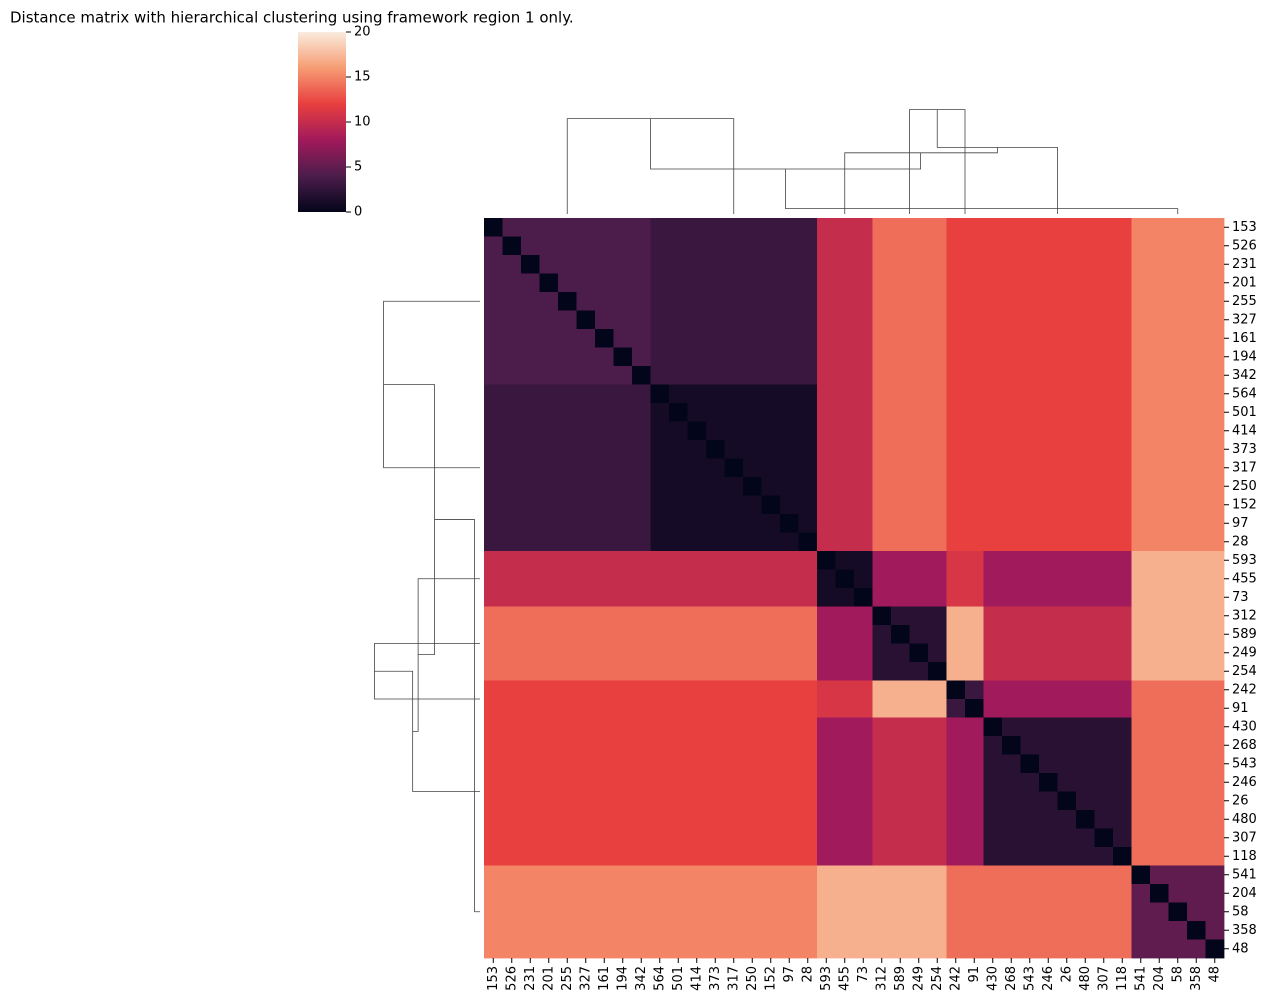 The width and height of the screenshot is (1272, 1007). I want to click on x-tick-label: 526, so click(511, 978).